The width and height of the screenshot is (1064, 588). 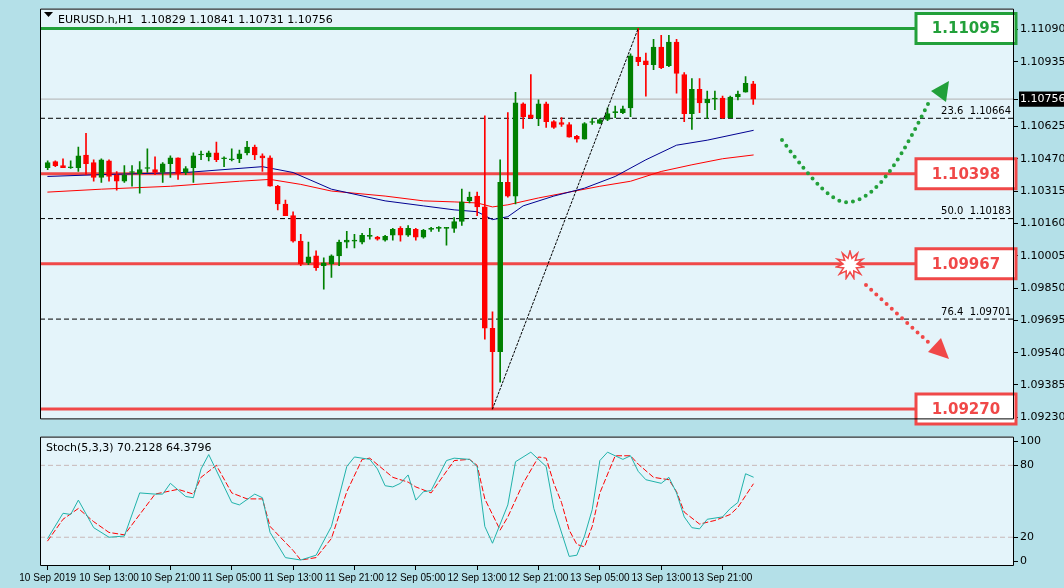 I want to click on y-tick-label: 100, so click(x=1030, y=441).